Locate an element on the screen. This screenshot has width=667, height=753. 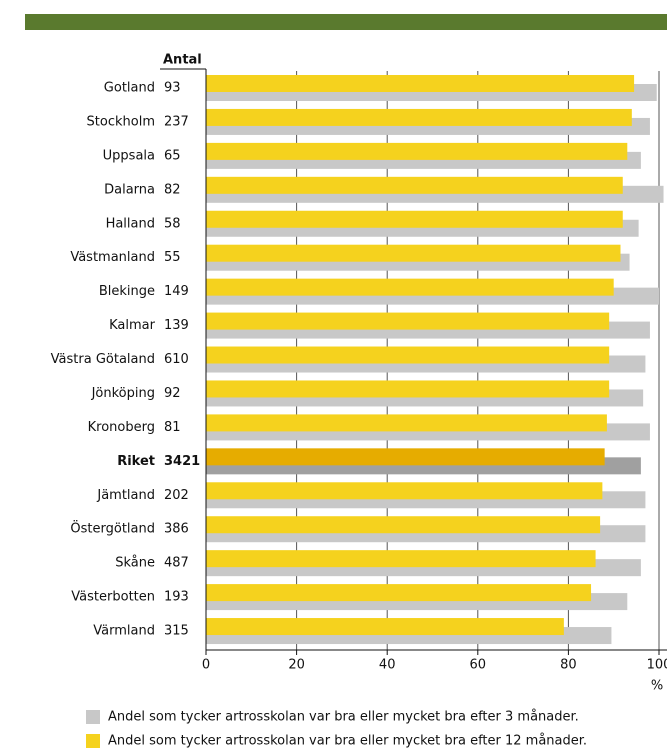
count-label: 65 is located at coordinates (172, 155).